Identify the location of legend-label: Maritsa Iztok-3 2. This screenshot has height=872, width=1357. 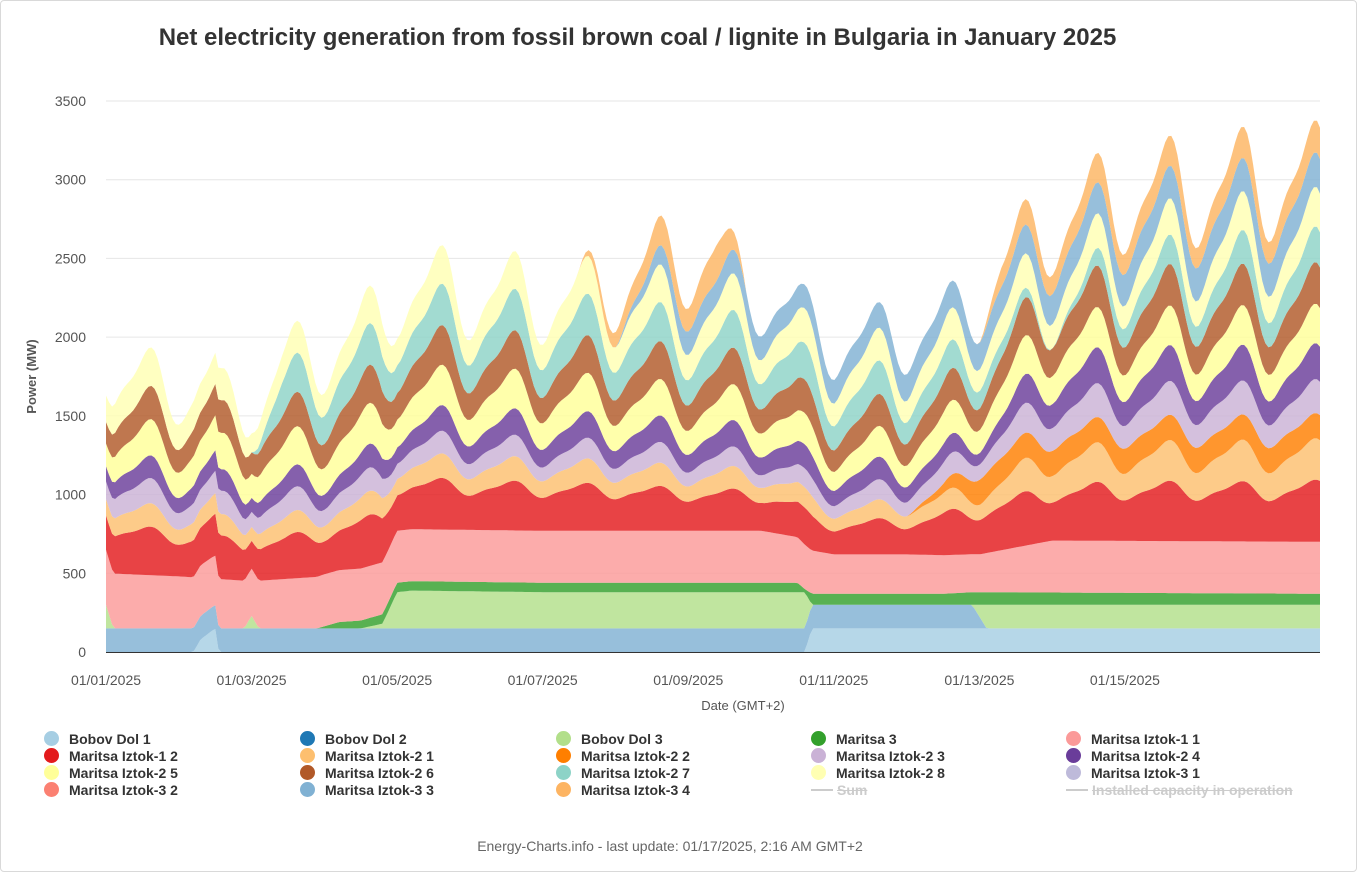
(123, 789).